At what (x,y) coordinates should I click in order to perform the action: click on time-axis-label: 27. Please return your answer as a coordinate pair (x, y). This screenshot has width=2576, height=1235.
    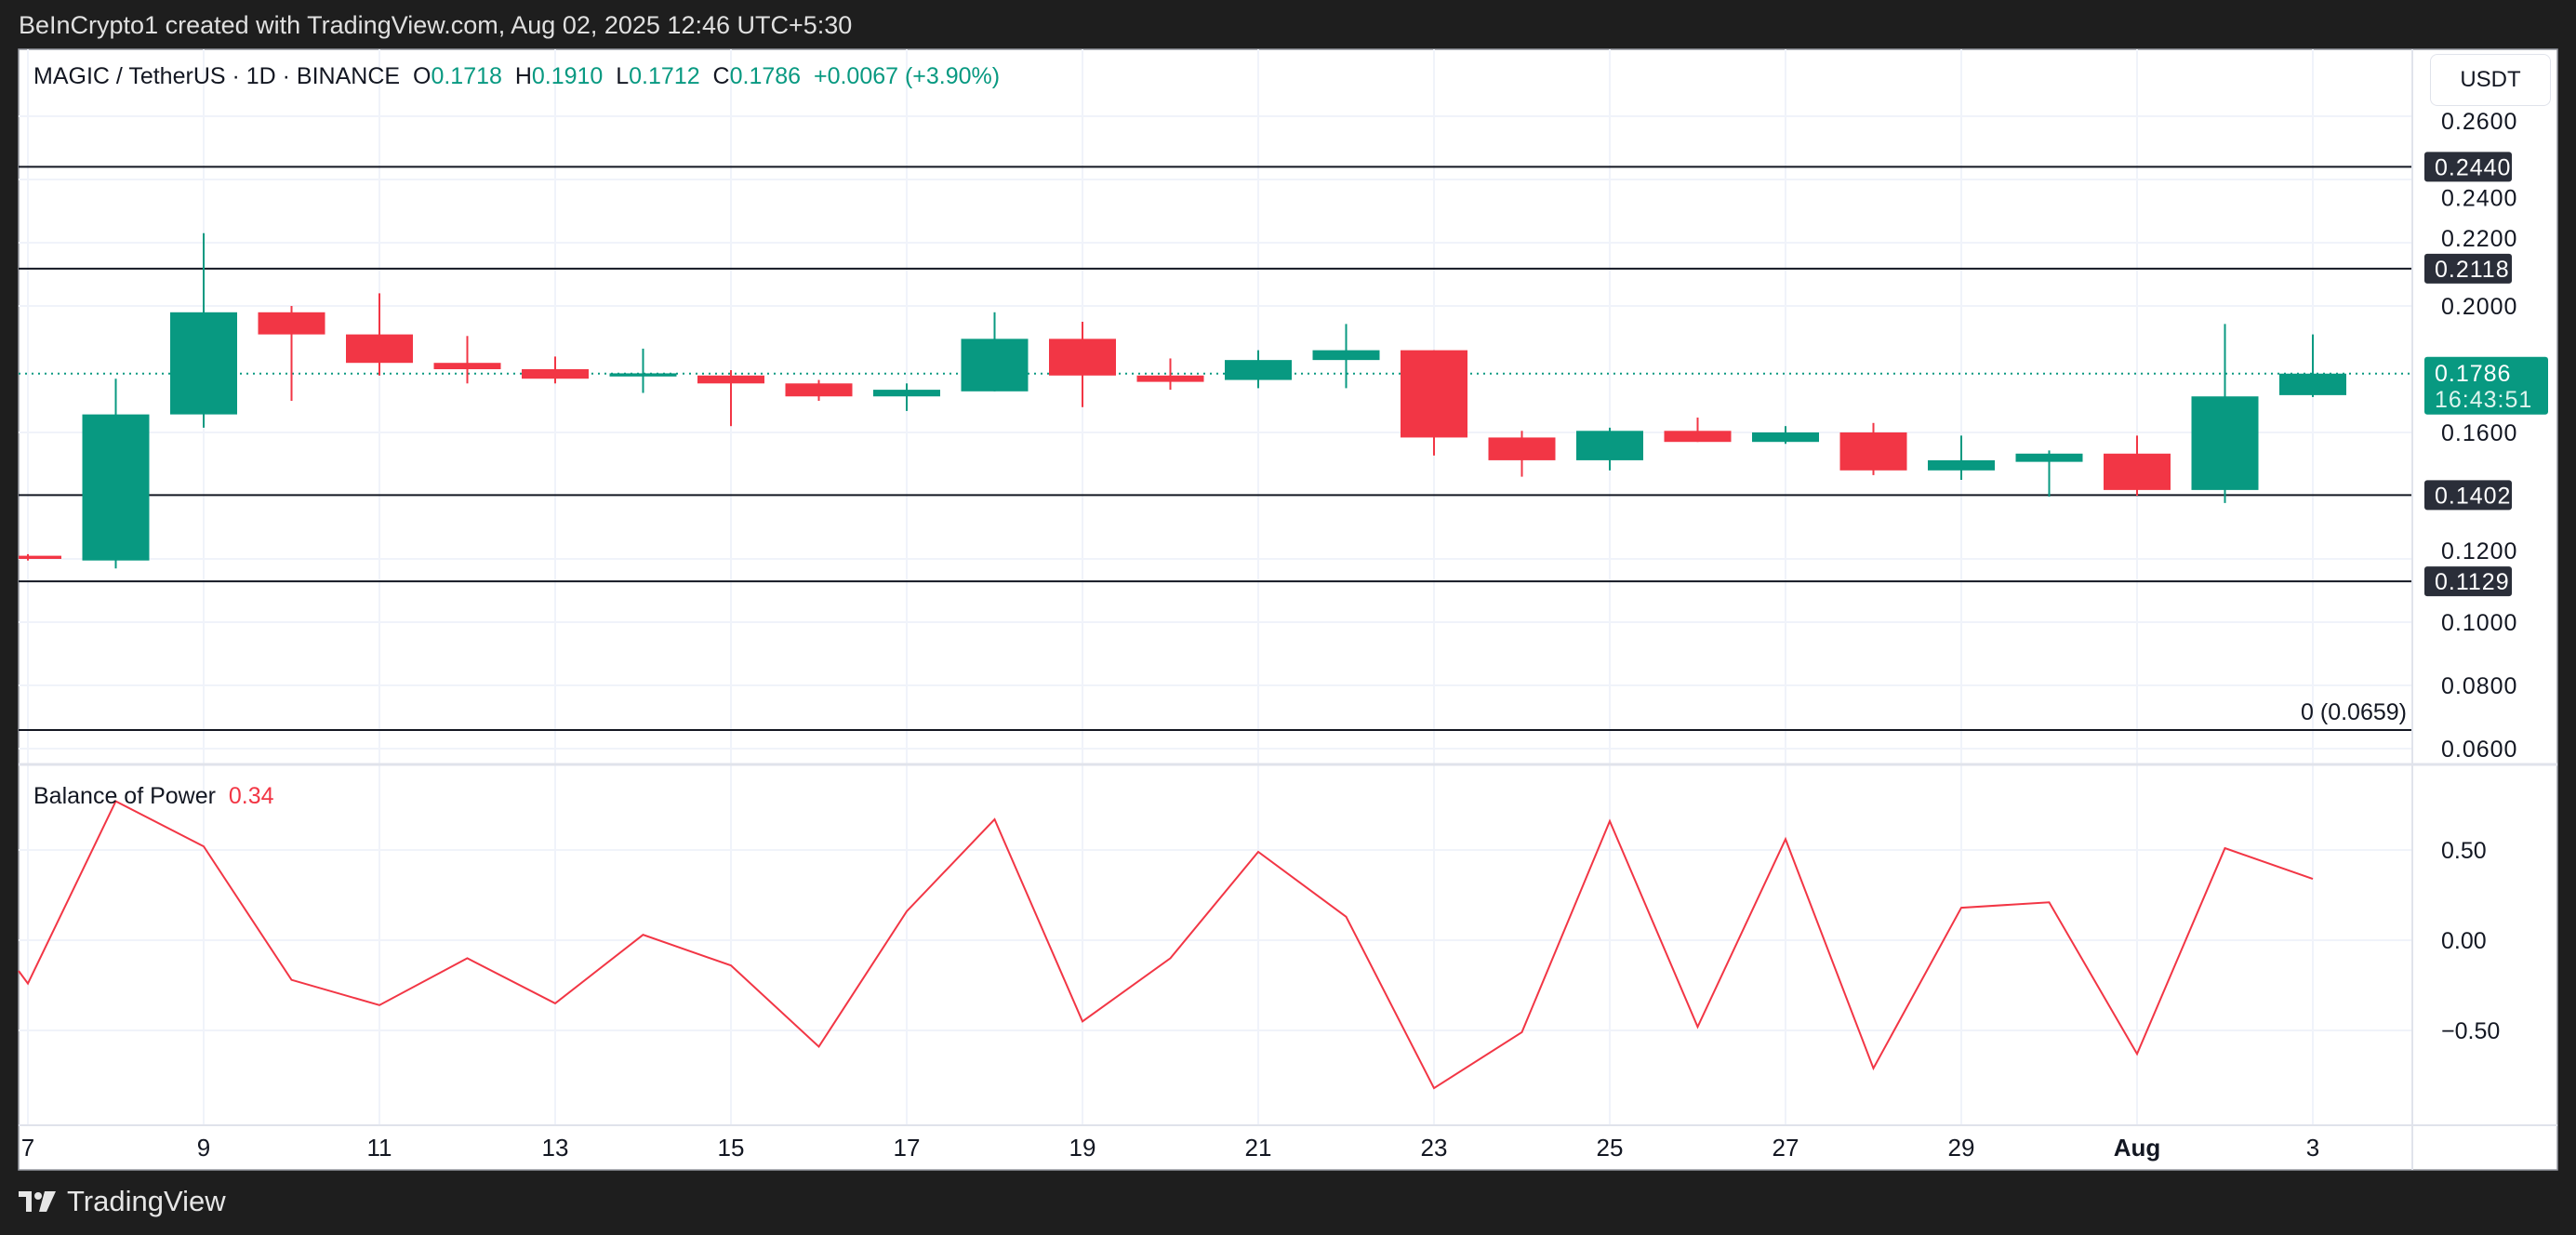
    Looking at the image, I should click on (1786, 1148).